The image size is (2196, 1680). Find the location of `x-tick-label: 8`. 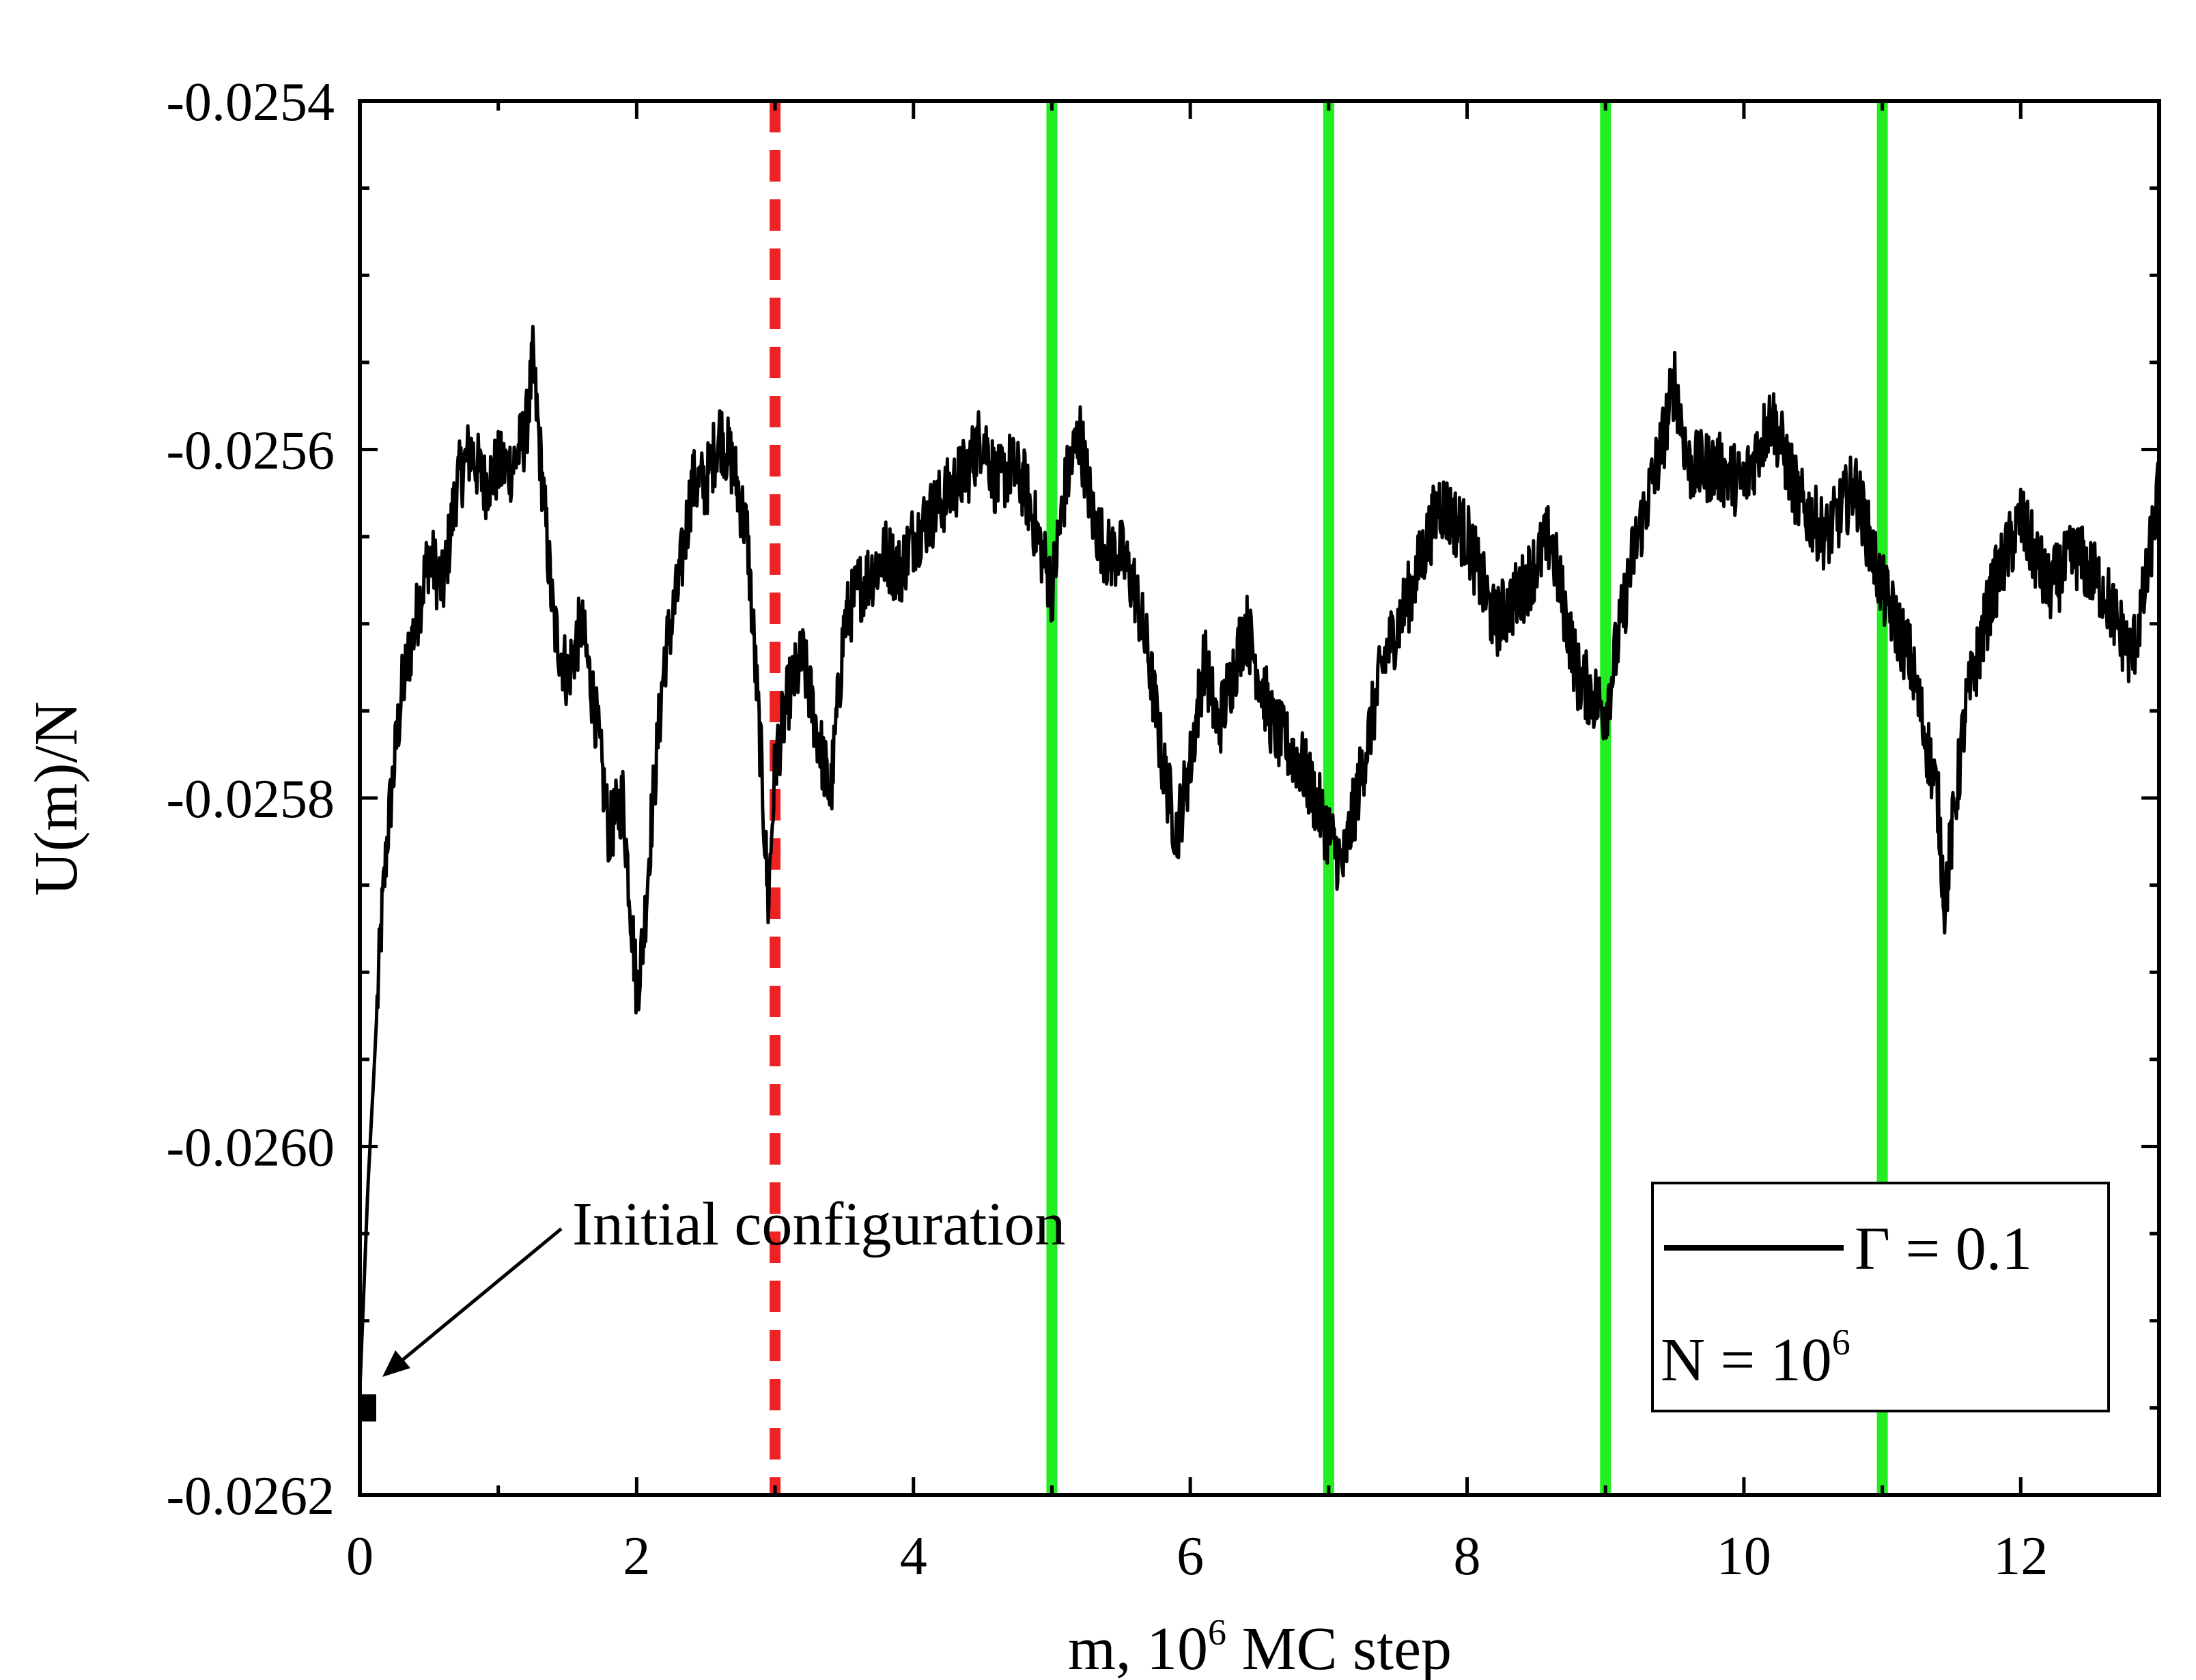

x-tick-label: 8 is located at coordinates (1467, 1556).